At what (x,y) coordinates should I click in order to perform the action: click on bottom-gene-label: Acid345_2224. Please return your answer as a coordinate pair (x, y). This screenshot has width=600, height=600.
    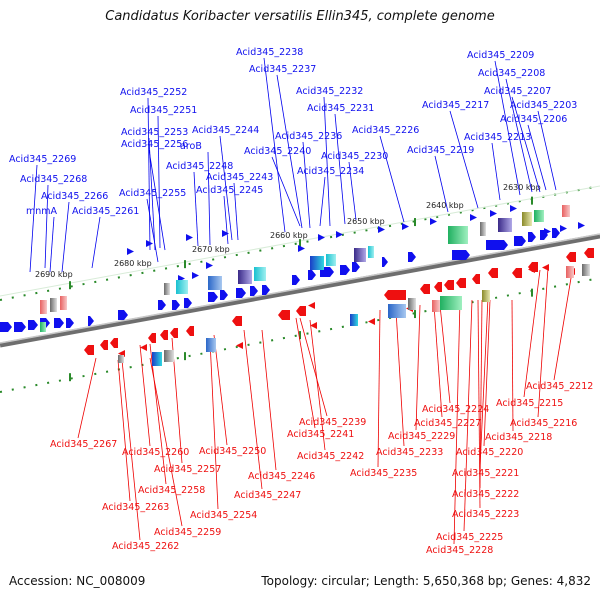
    Looking at the image, I should click on (455, 409).